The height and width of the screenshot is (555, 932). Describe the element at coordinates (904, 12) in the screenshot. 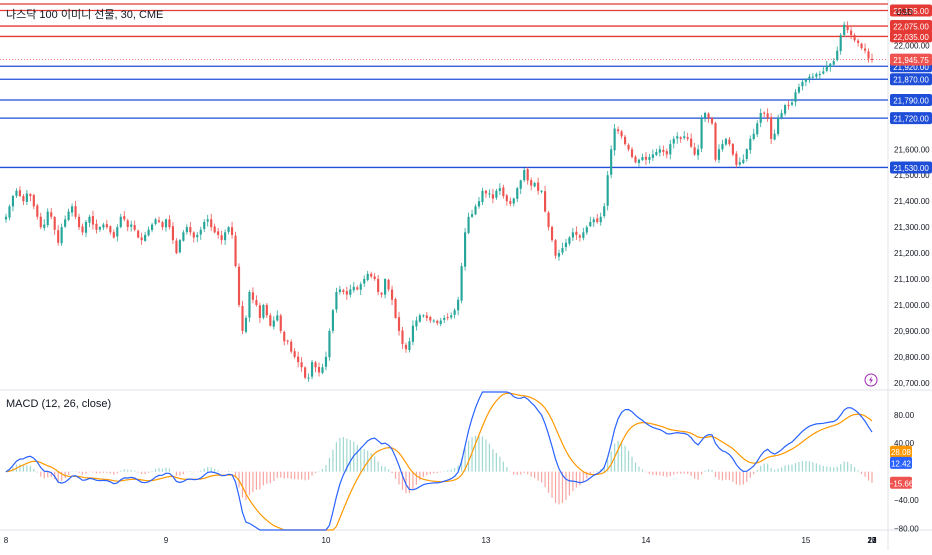

I see `currency-label: USD` at that location.